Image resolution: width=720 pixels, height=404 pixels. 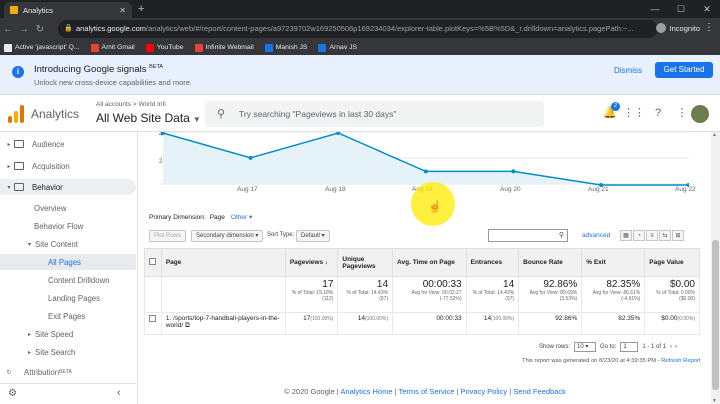 What do you see at coordinates (68, 372) in the screenshot?
I see `sidebar-item-attribution: ↻ Attribution BETA` at bounding box center [68, 372].